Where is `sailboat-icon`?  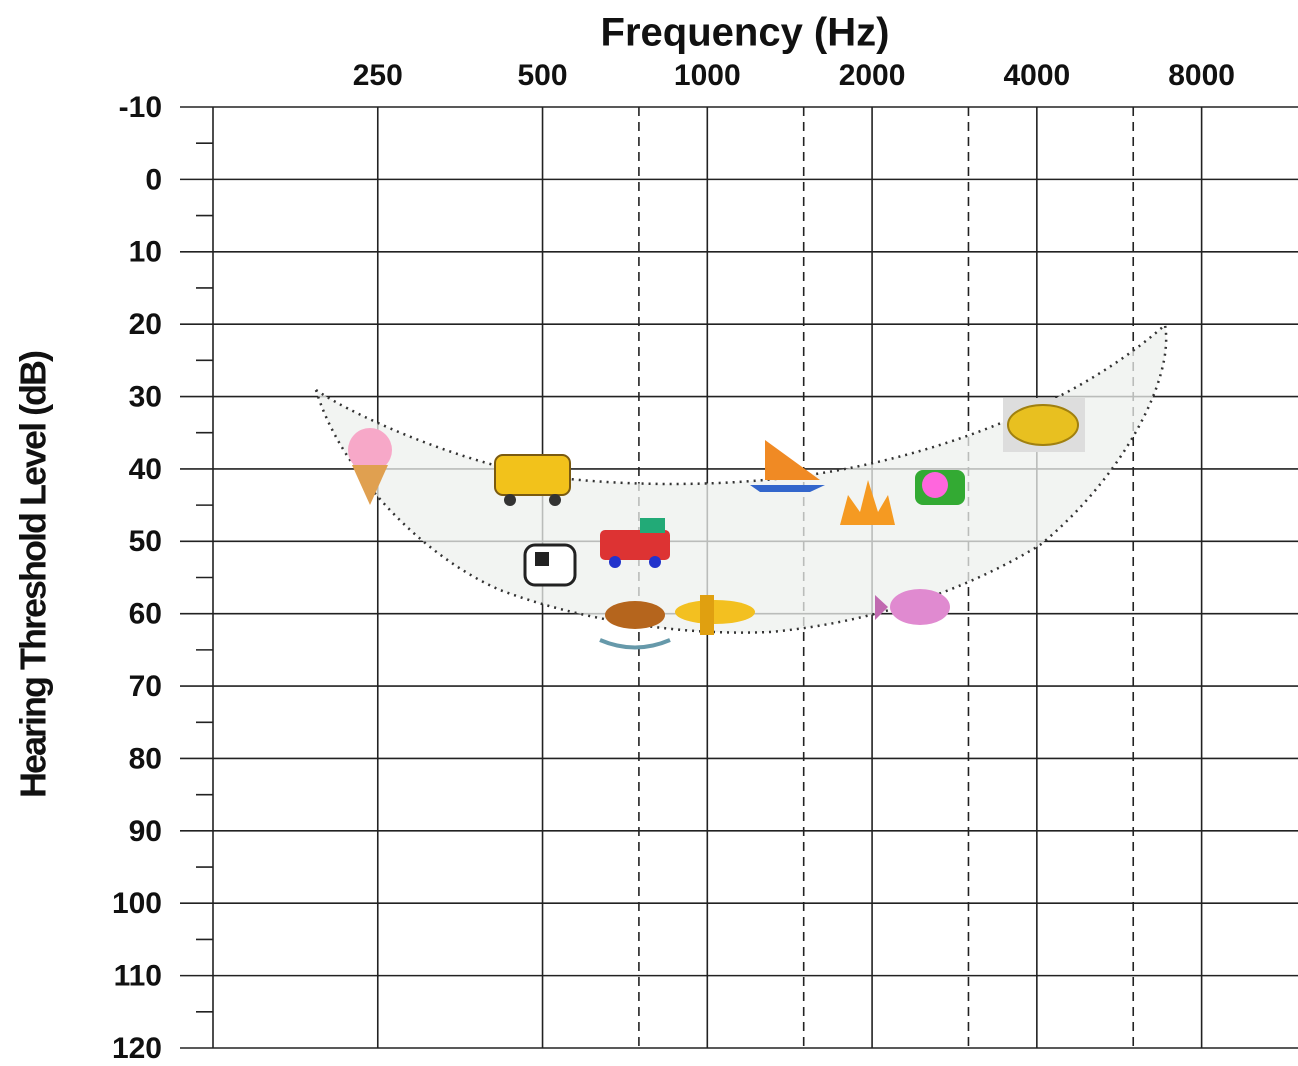 sailboat-icon is located at coordinates (787, 466).